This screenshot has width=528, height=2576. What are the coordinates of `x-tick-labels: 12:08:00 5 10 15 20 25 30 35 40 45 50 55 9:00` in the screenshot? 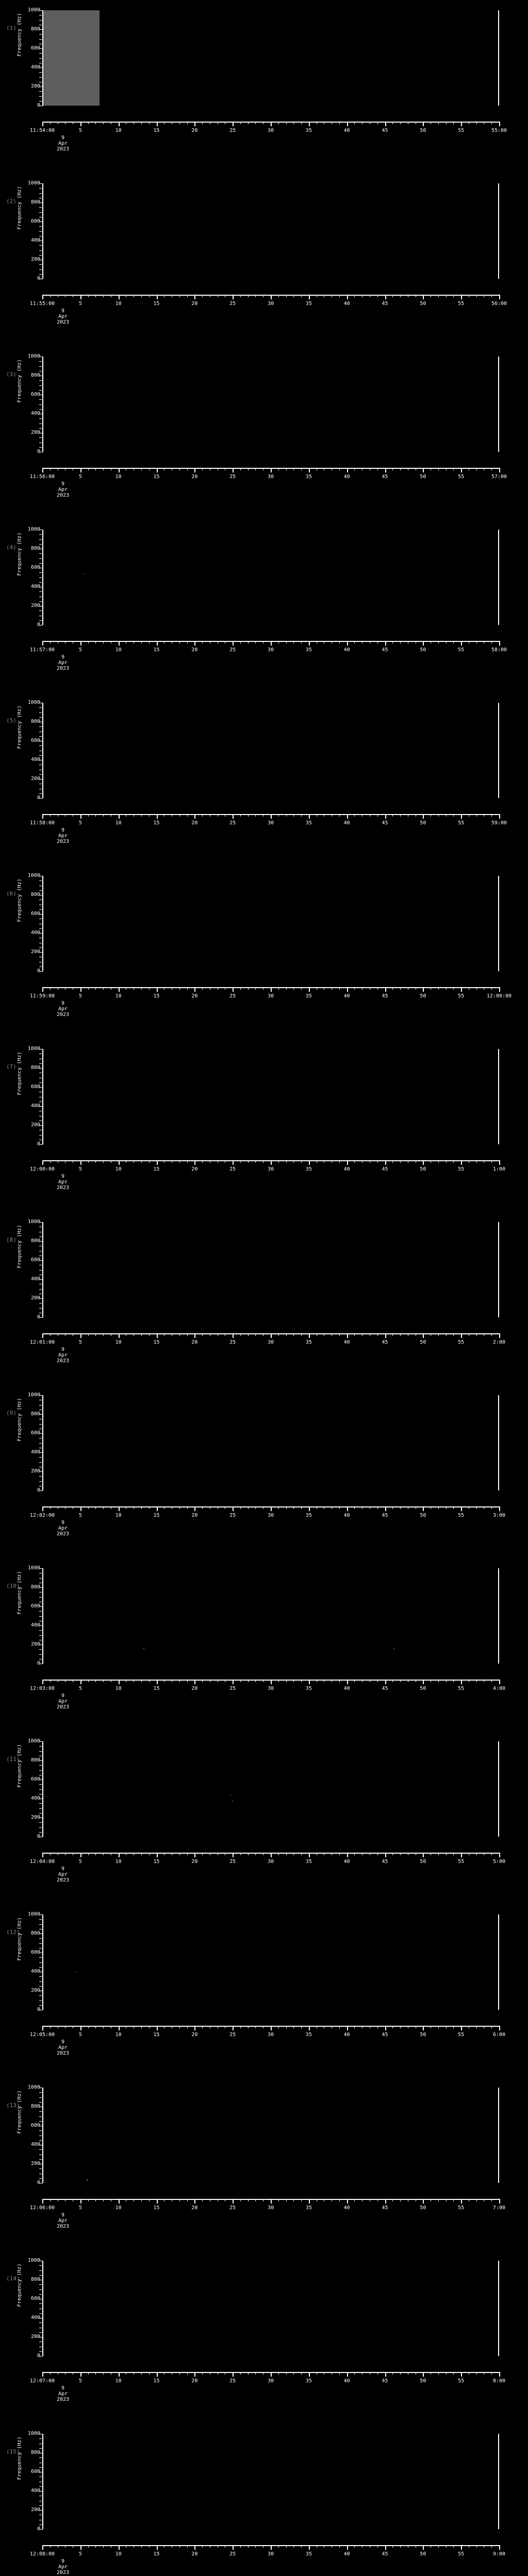 It's located at (264, 2555).